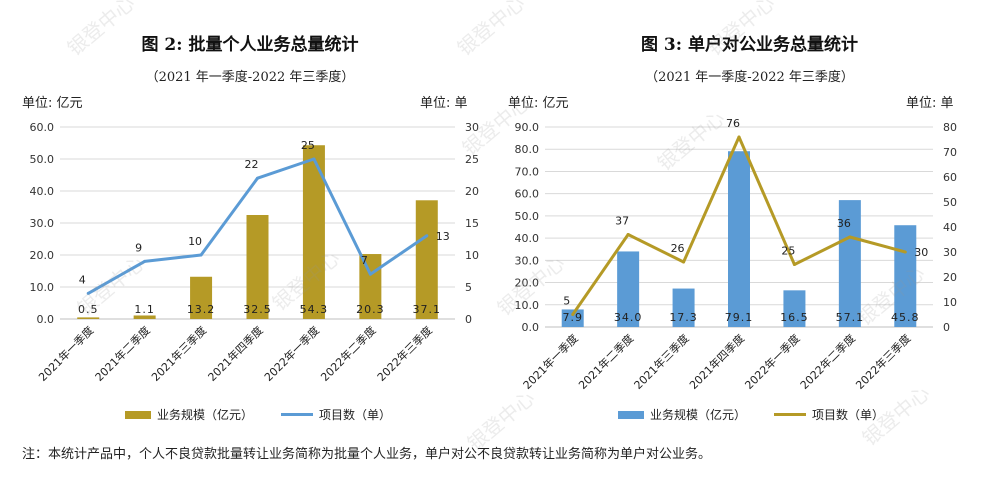 The height and width of the screenshot is (479, 999). I want to click on chart-title: 图 2: 批量个人业务总量统计, so click(250, 45).